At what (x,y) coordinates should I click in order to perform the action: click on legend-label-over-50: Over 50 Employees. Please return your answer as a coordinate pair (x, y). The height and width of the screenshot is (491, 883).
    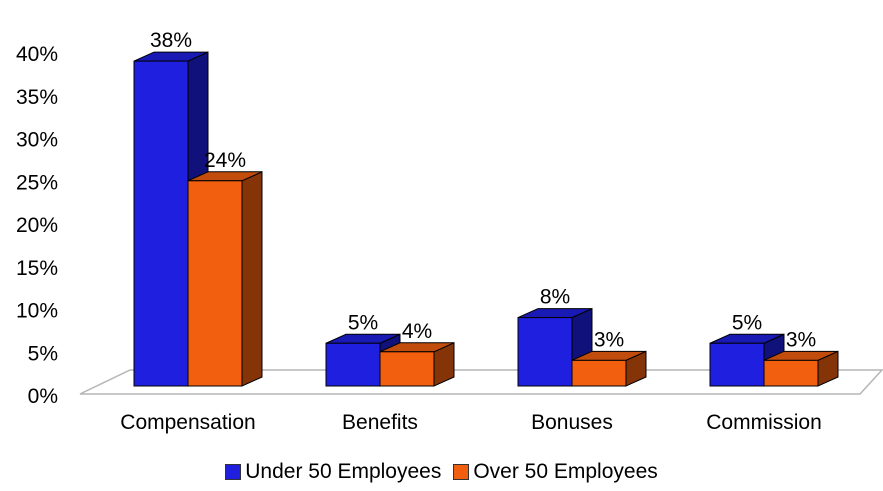
    Looking at the image, I should click on (565, 471).